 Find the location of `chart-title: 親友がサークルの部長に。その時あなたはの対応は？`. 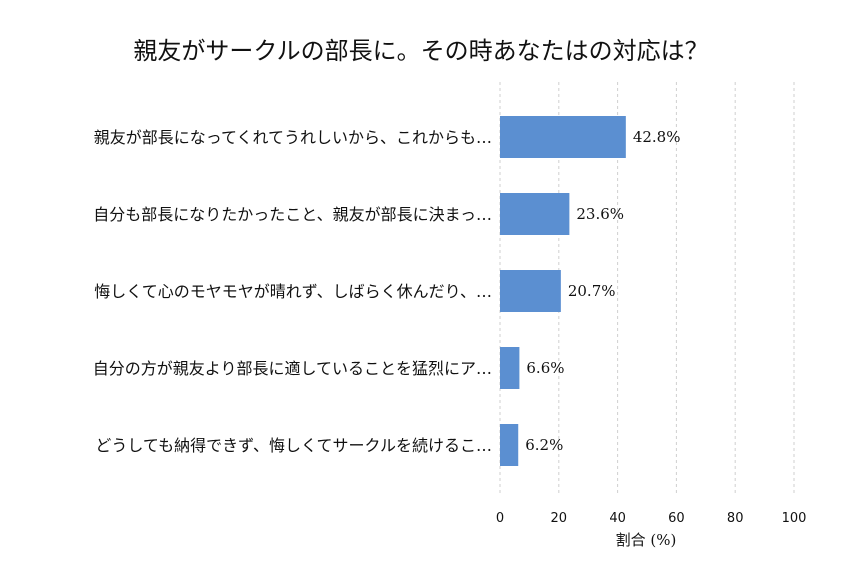

chart-title: 親友がサークルの部長に。その時あなたはの対応は？ is located at coordinates (420, 51).